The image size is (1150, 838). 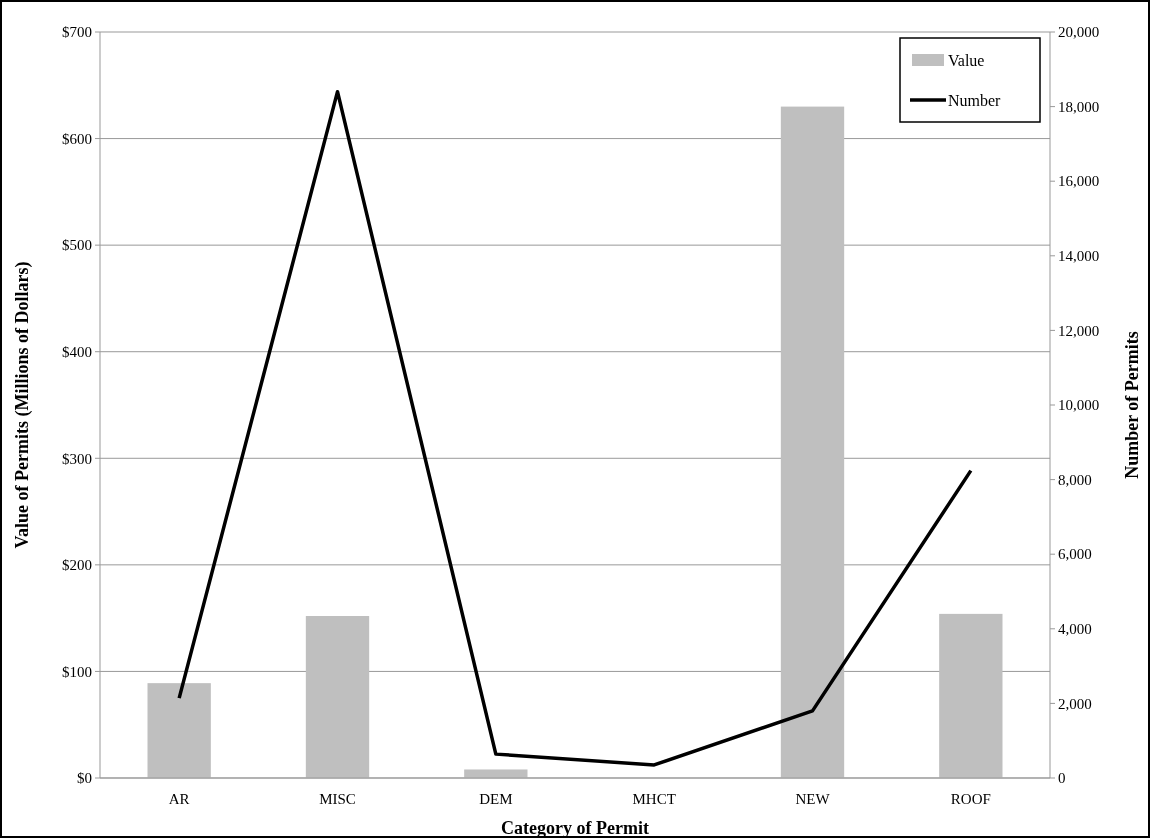 What do you see at coordinates (1079, 106) in the screenshot?
I see `y2-tick-label: 18,000` at bounding box center [1079, 106].